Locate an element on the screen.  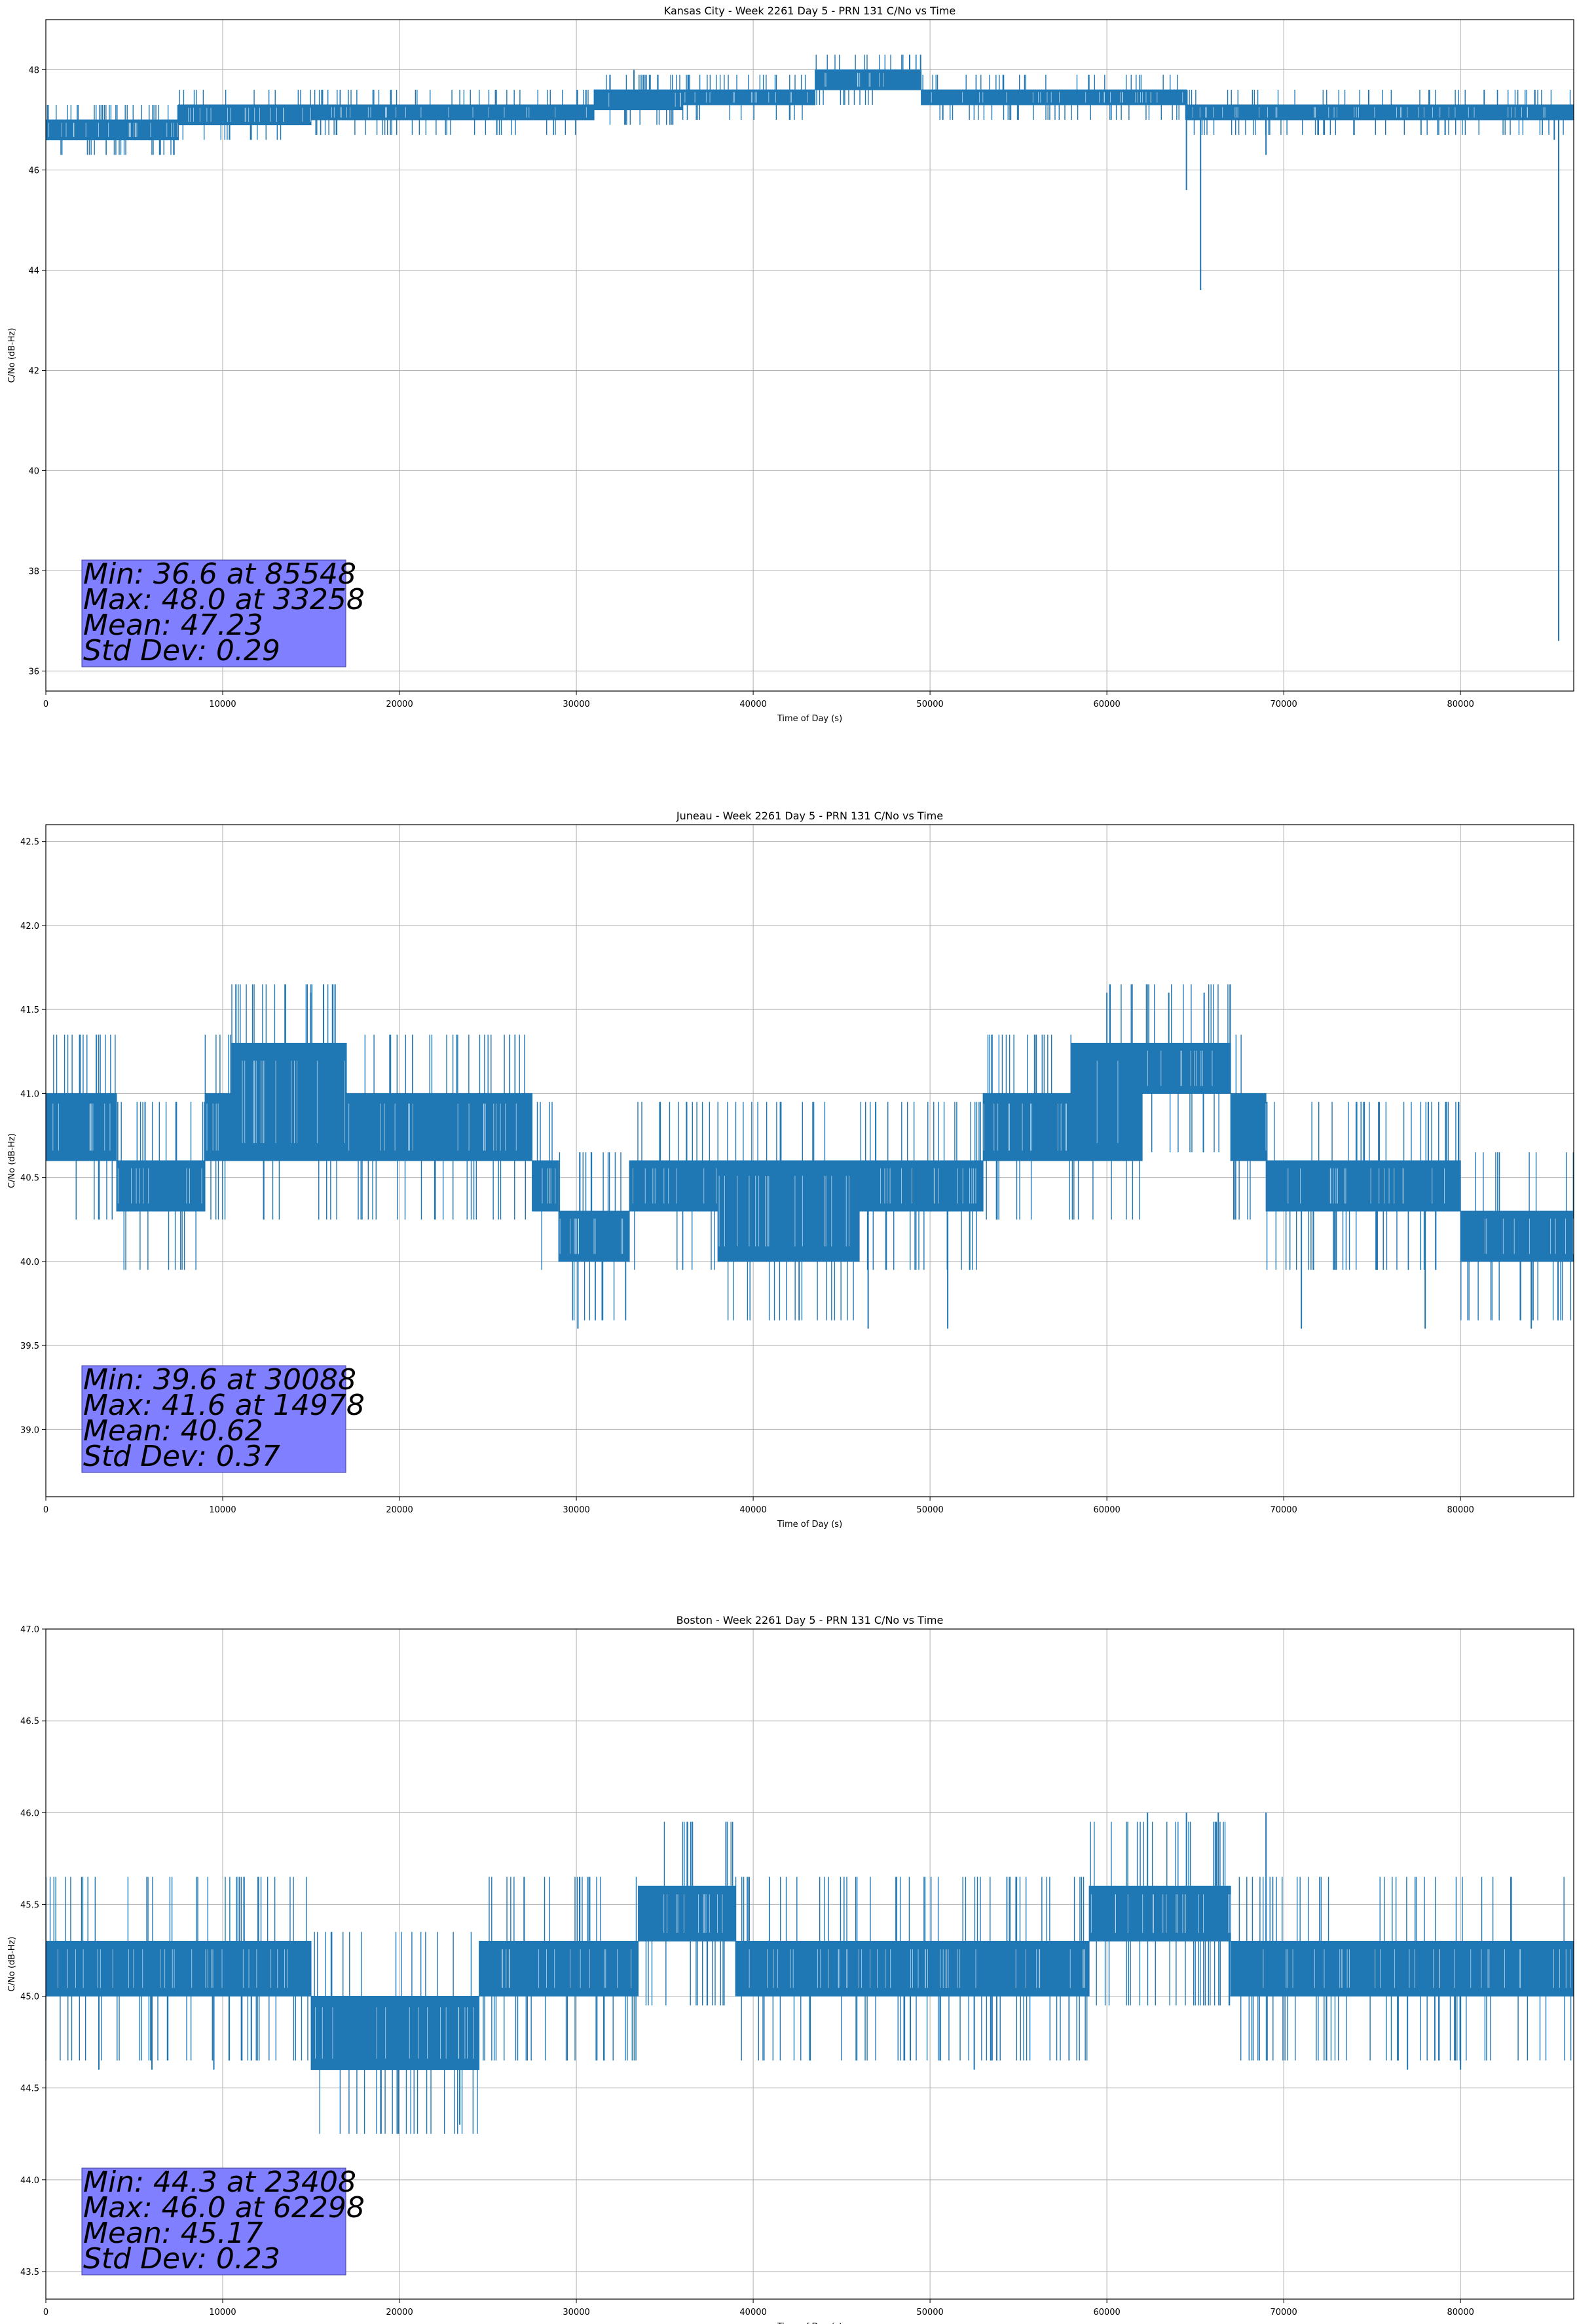
y-tick-label: 44.0 is located at coordinates (29, 2181).